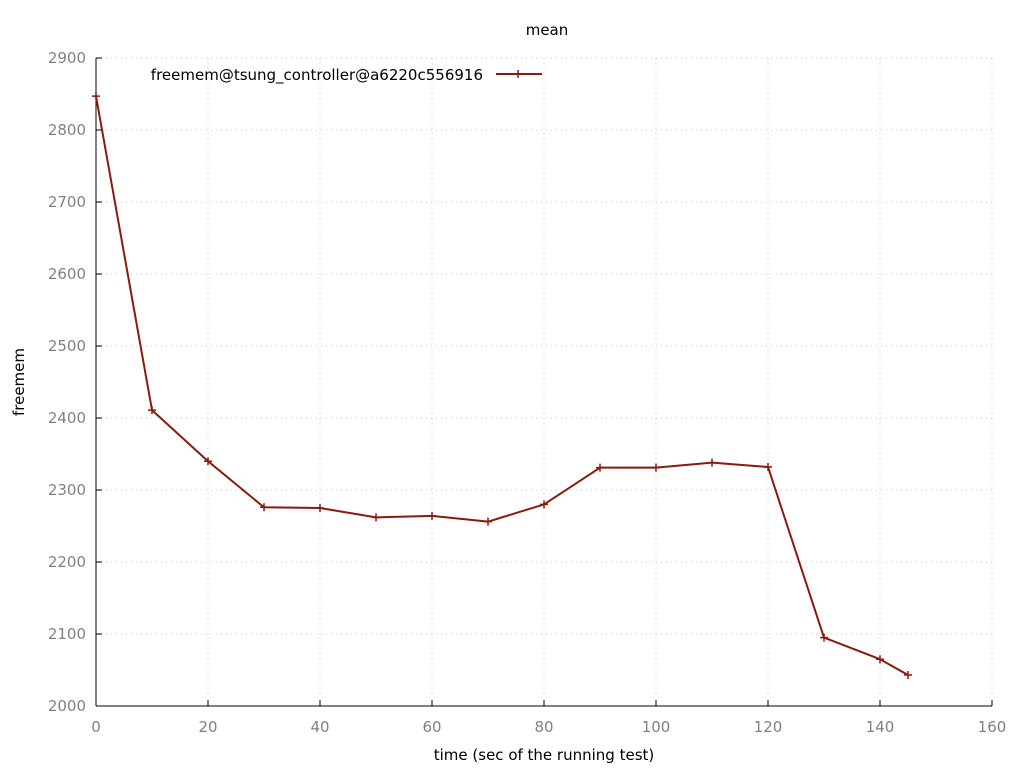  I want to click on y-tick-label: 2000, so click(67, 706).